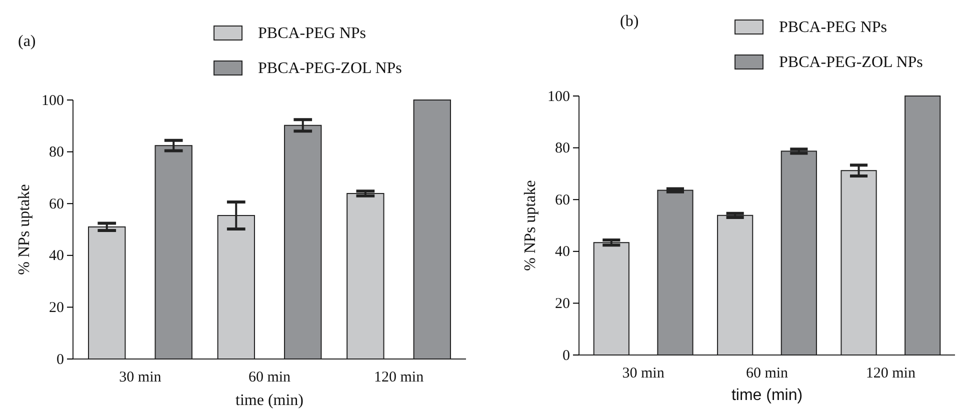 The width and height of the screenshot is (957, 412). What do you see at coordinates (27, 41) in the screenshot?
I see `chart-title: (a)` at bounding box center [27, 41].